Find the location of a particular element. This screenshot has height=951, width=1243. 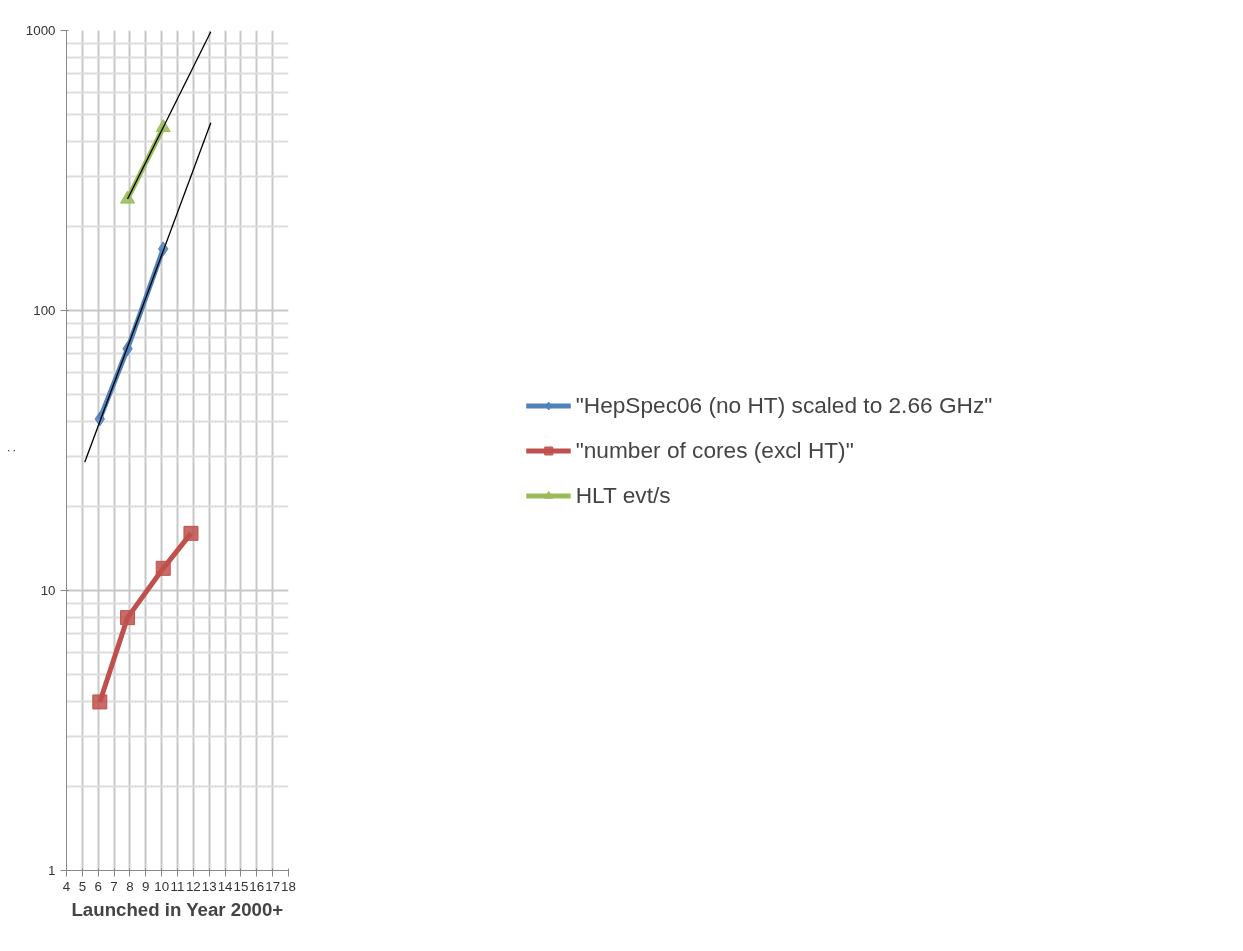

x-tick-label: 8 is located at coordinates (130, 886).